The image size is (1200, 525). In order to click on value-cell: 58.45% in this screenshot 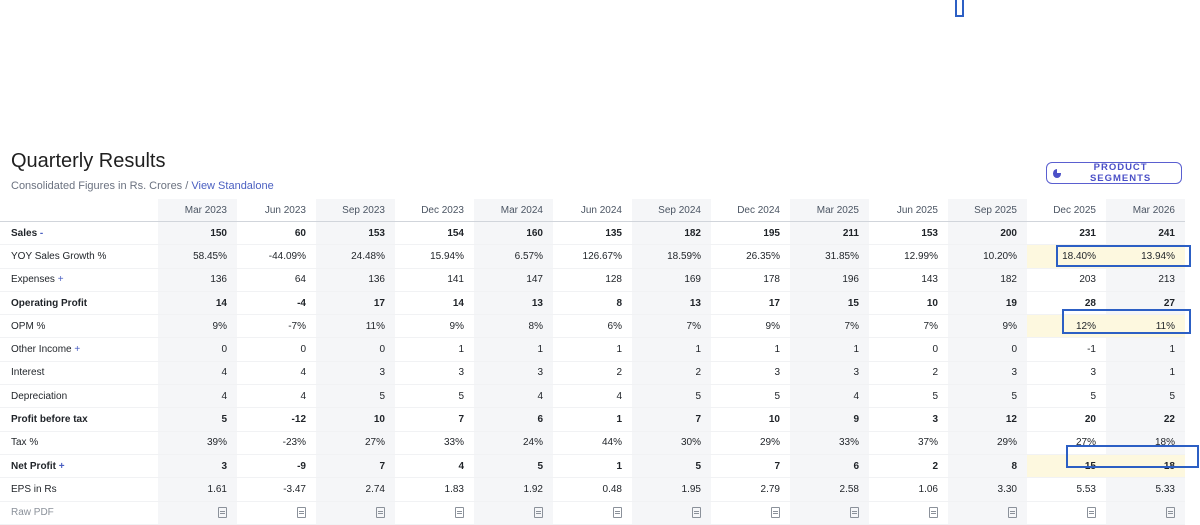, I will do `click(197, 256)`.